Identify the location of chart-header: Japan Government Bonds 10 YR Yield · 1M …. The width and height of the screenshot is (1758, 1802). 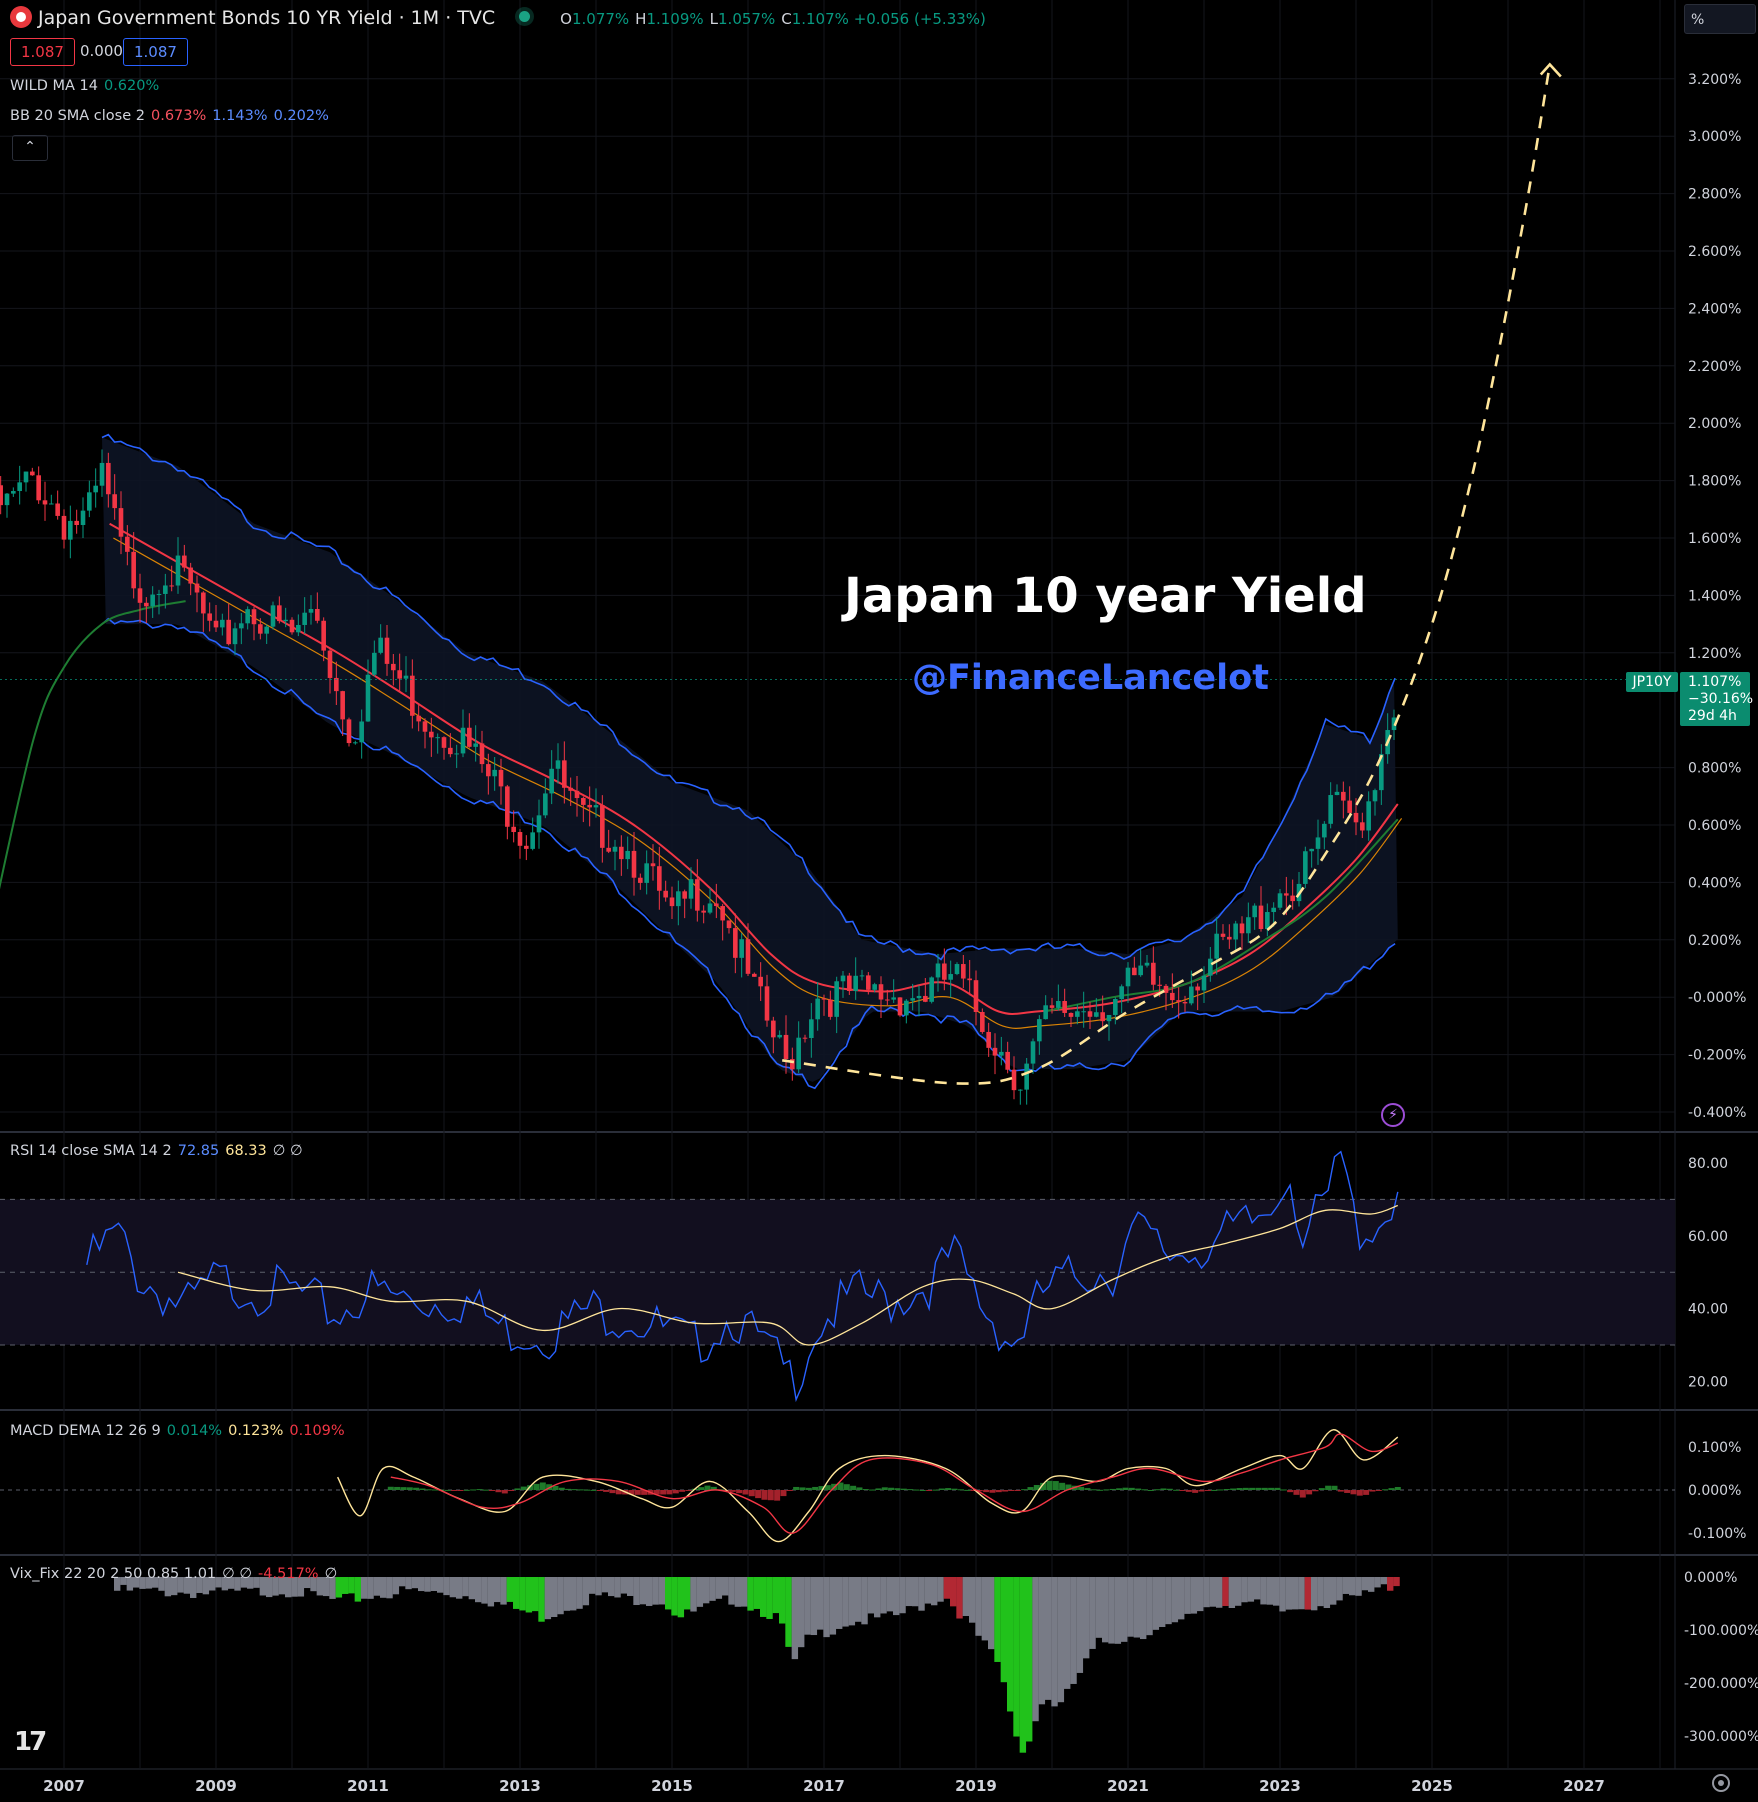
(498, 17).